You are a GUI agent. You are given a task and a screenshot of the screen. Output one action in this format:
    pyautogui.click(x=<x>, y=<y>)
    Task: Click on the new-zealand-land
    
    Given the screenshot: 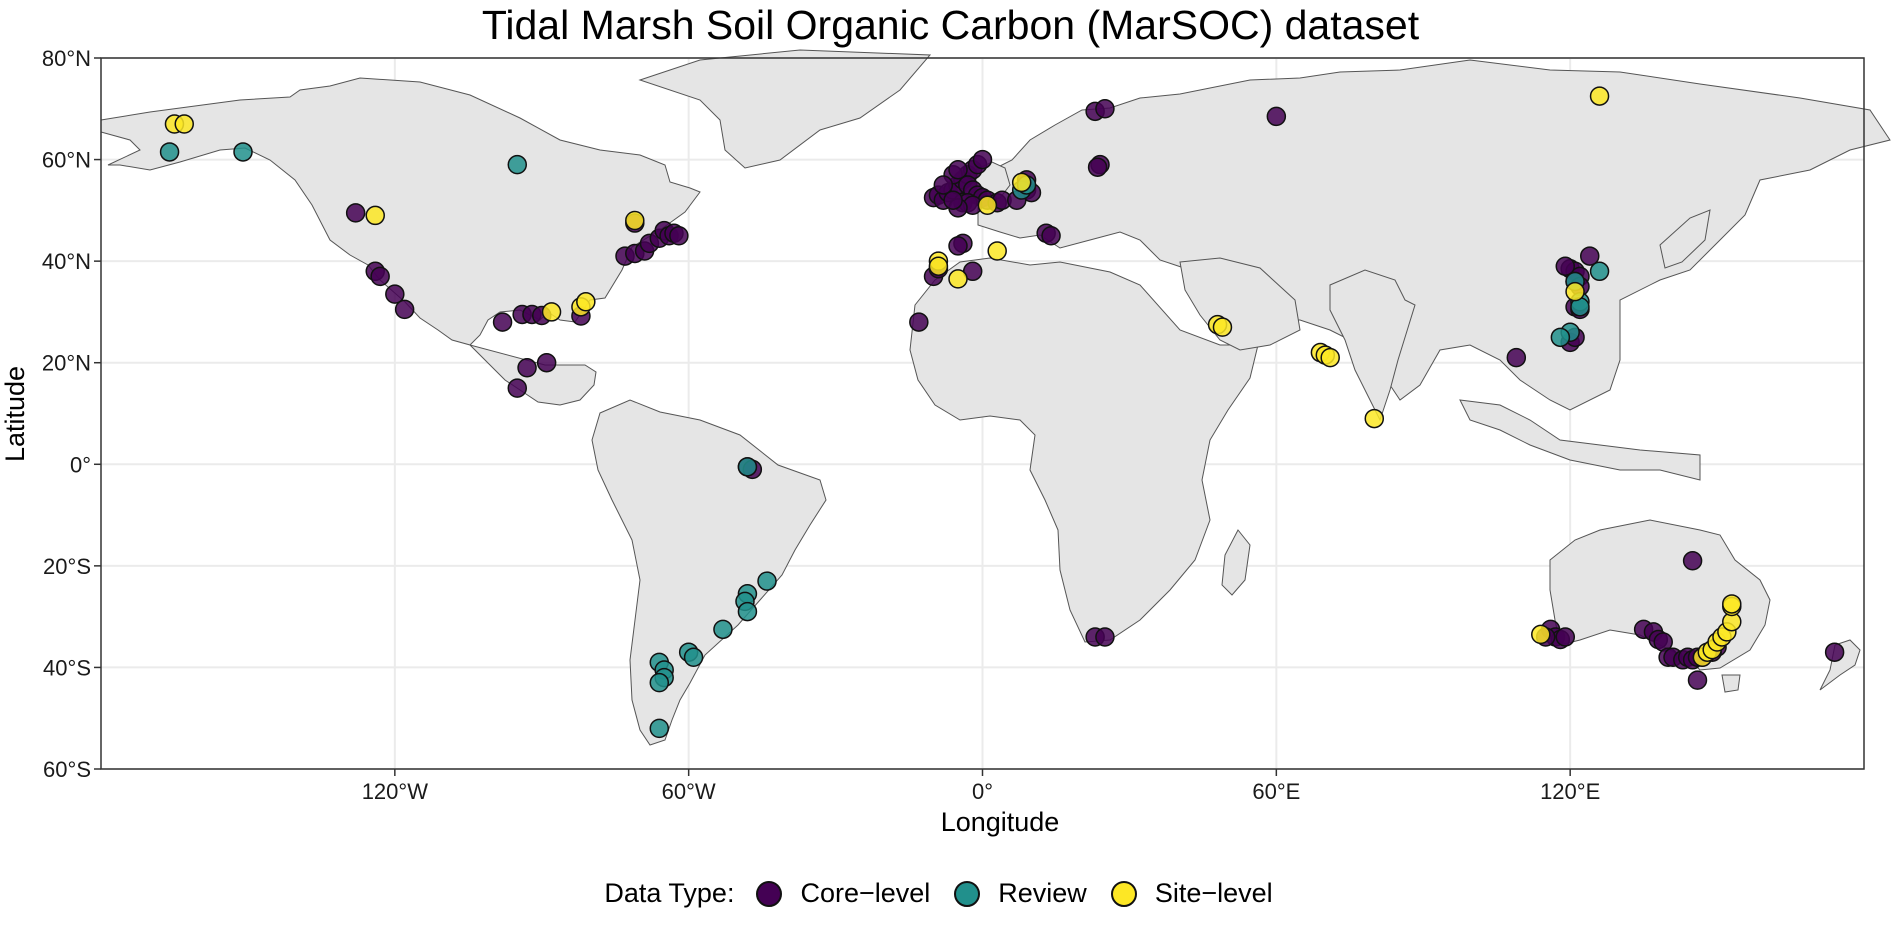 What is the action you would take?
    pyautogui.click(x=1840, y=665)
    